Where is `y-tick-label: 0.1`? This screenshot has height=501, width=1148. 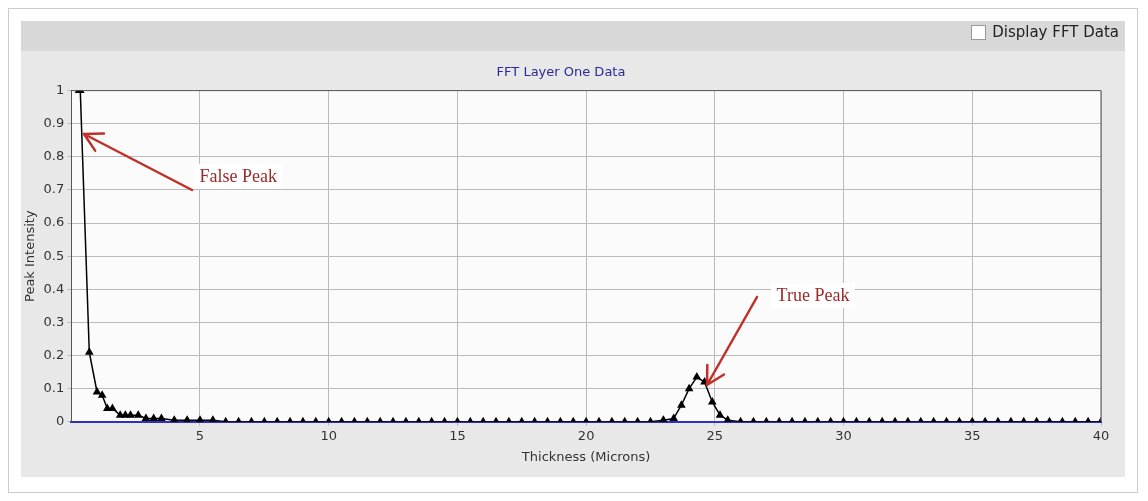 y-tick-label: 0.1 is located at coordinates (54, 388).